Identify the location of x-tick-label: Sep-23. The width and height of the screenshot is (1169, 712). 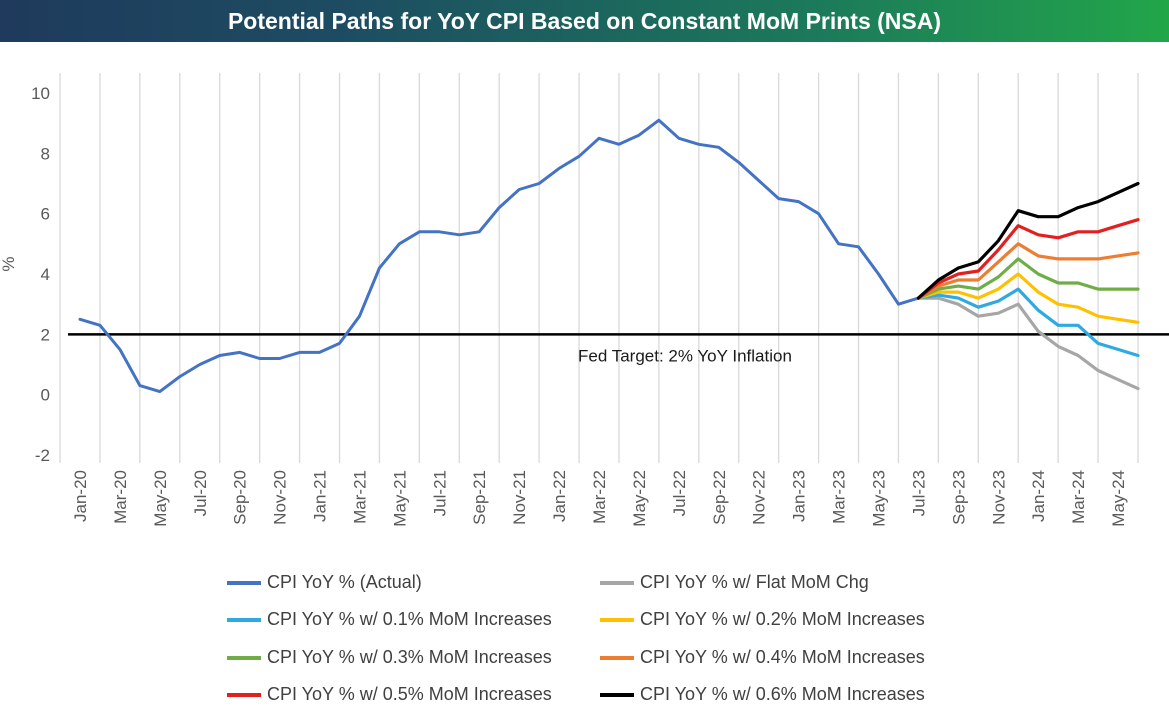
(958, 497).